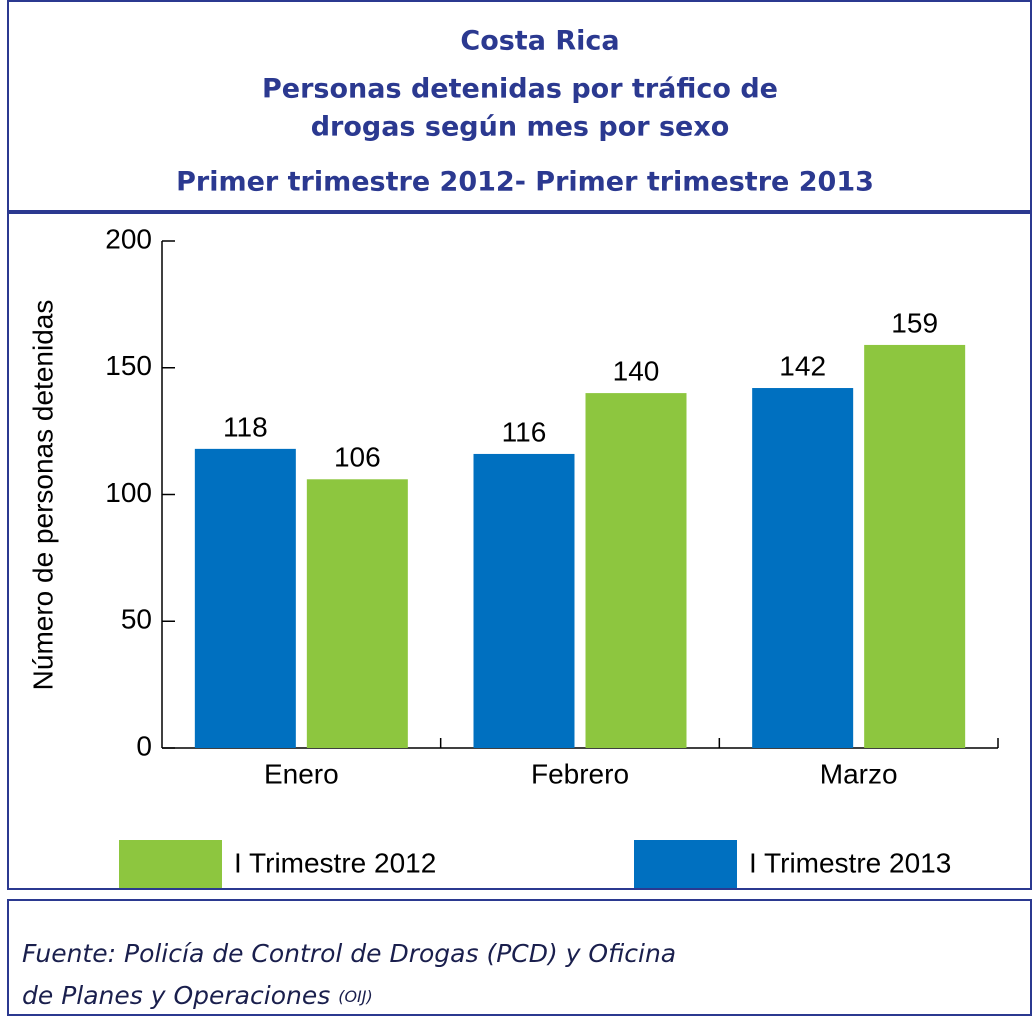 The width and height of the screenshot is (1032, 1016). What do you see at coordinates (850, 862) in the screenshot?
I see `legend-label: I Trimestre 2013` at bounding box center [850, 862].